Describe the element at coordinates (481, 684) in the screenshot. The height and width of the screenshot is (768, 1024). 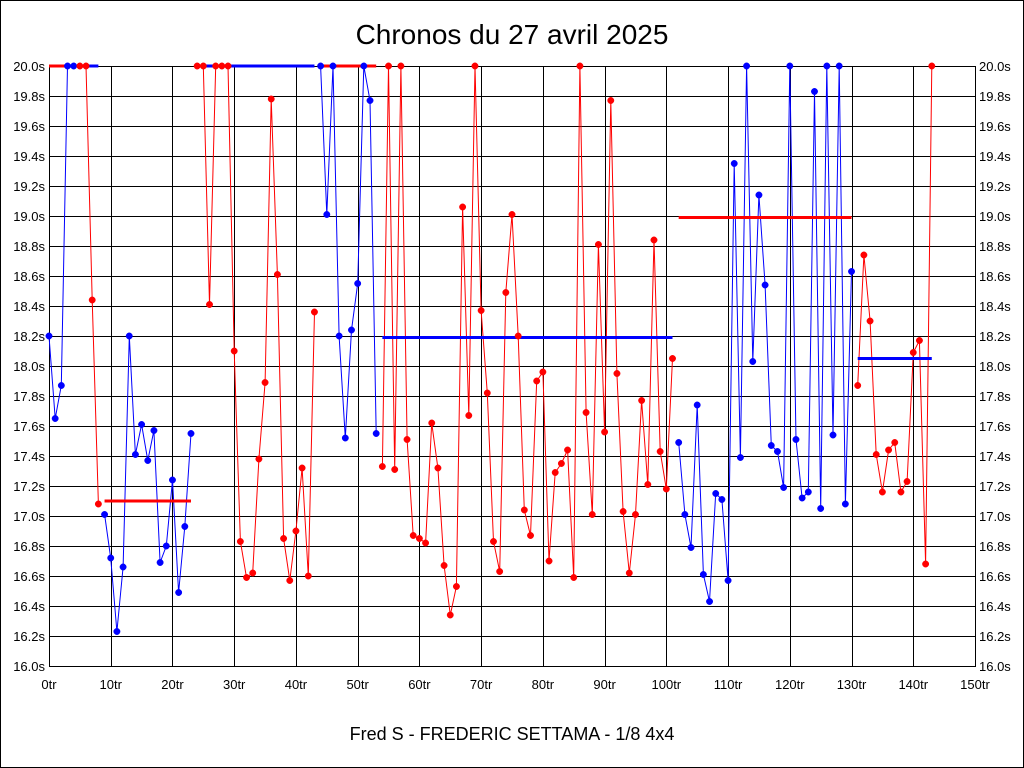
I see `x-tick-label: 70tr` at that location.